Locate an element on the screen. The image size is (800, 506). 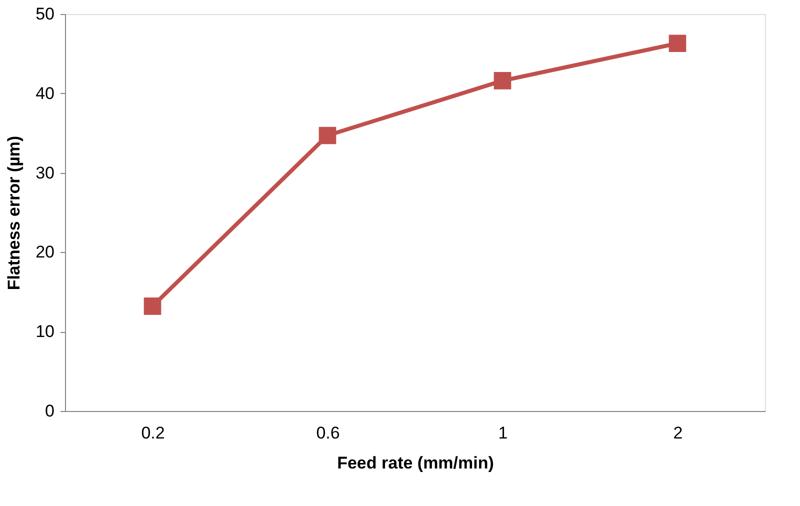
x-axis-title: Feed rate (mm/min) is located at coordinates (415, 463).